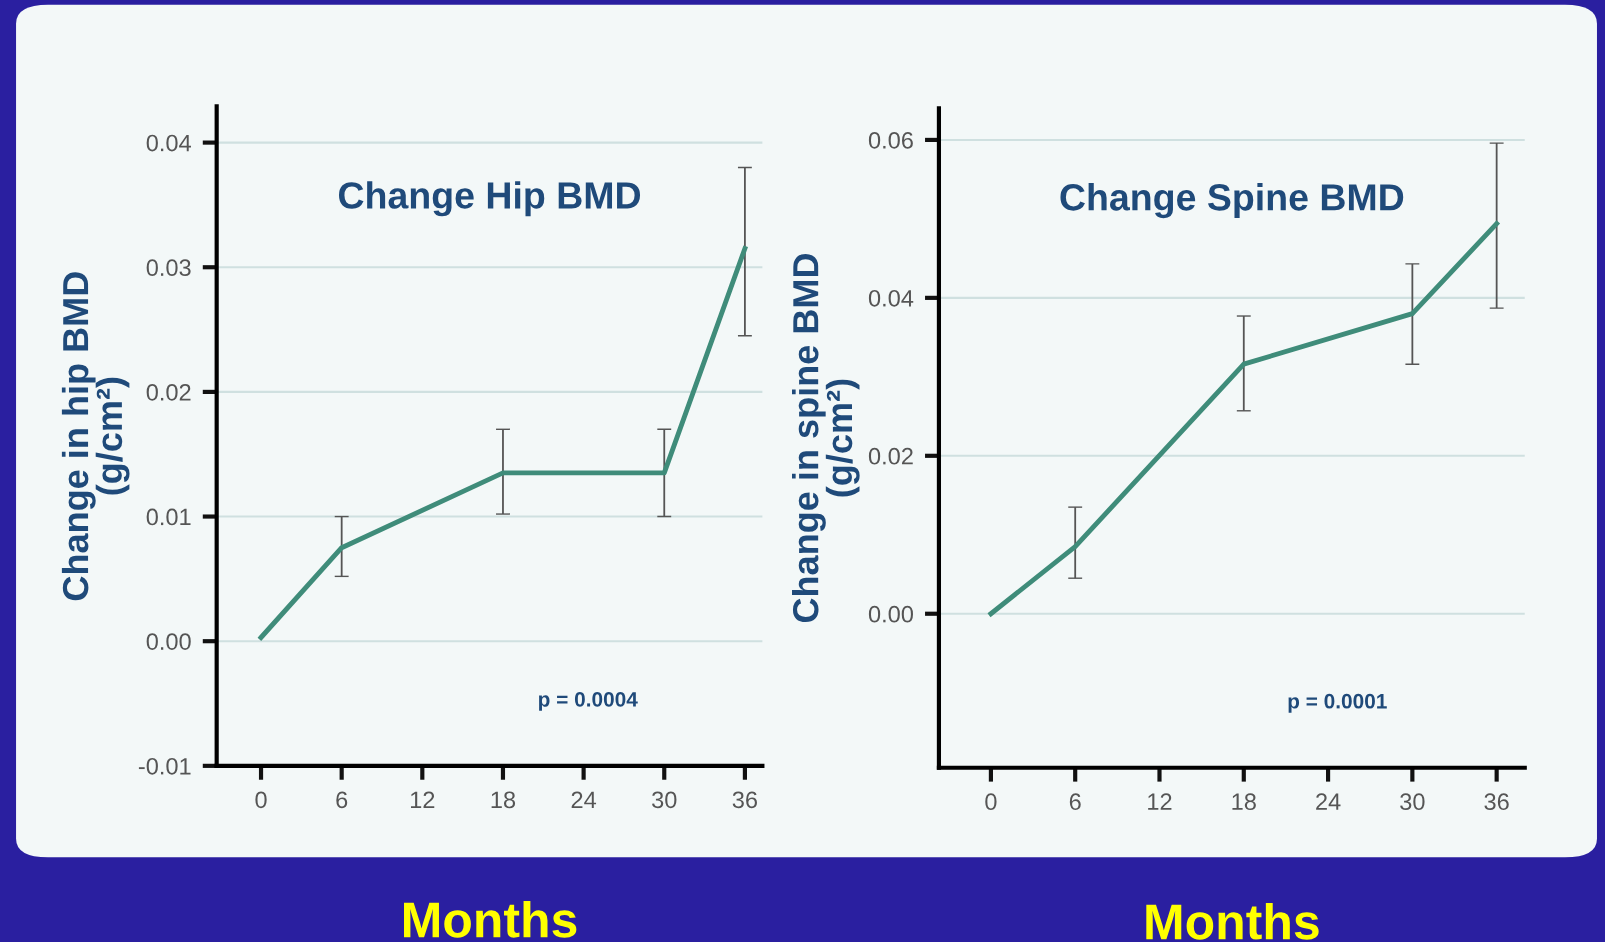  Describe the element at coordinates (826, 438) in the screenshot. I see `y-axis-title: Change in spine BMD (g/cm²)` at that location.